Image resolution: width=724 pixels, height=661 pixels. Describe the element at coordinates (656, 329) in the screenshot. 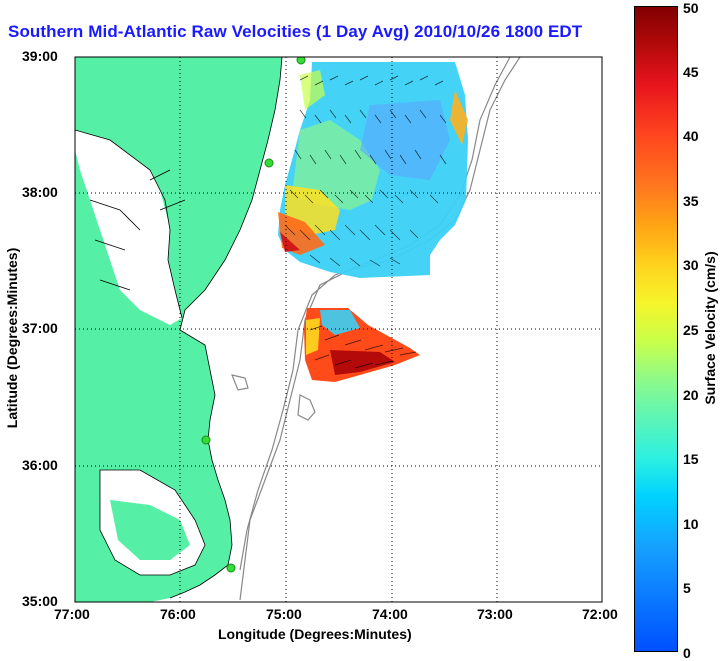

I see `colorbar` at that location.